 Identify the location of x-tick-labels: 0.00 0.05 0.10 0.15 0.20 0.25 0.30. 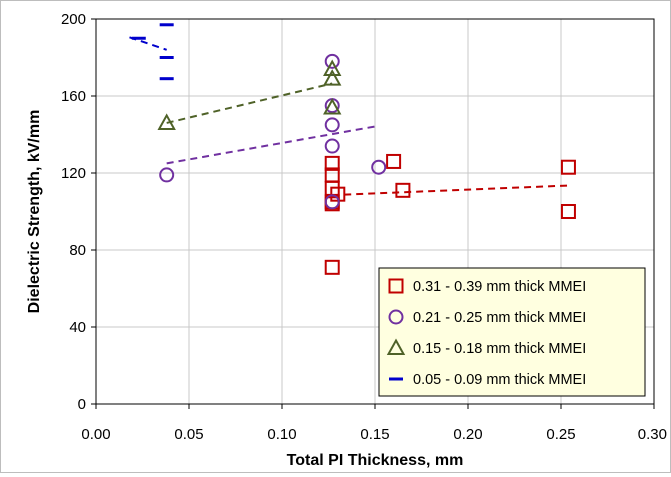
(374, 434).